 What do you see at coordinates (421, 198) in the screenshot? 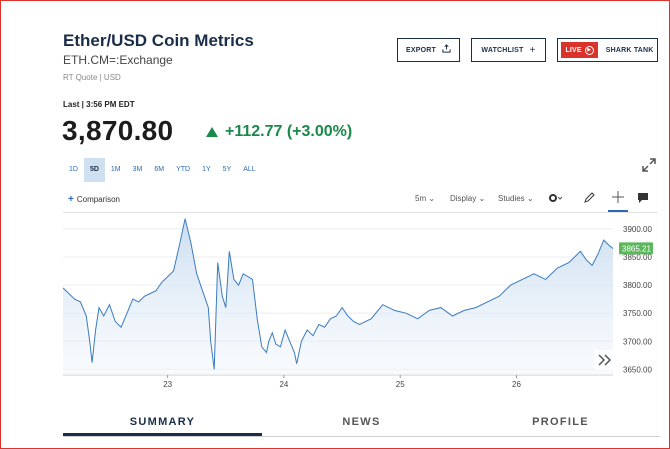
I see `interval-label: 5m` at bounding box center [421, 198].